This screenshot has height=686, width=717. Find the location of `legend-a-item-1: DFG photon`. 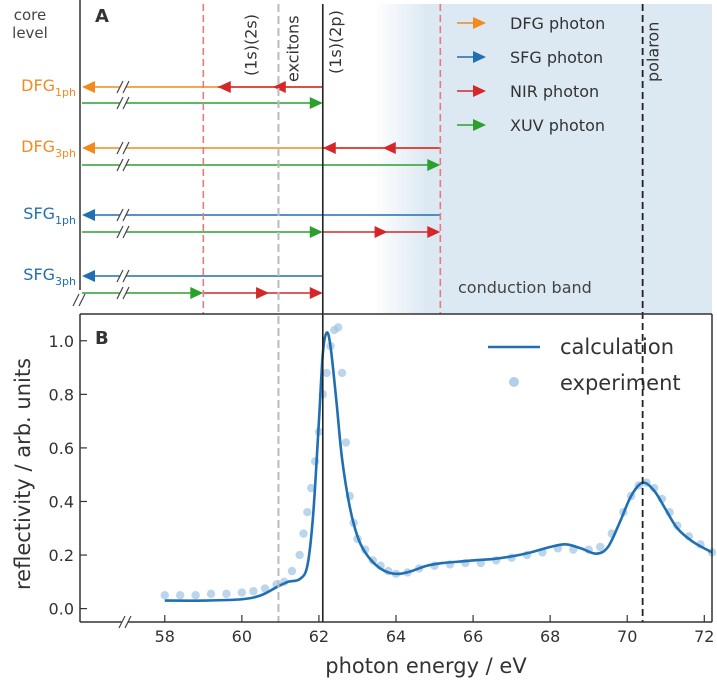

legend-a-item-1: DFG photon is located at coordinates (531, 23).